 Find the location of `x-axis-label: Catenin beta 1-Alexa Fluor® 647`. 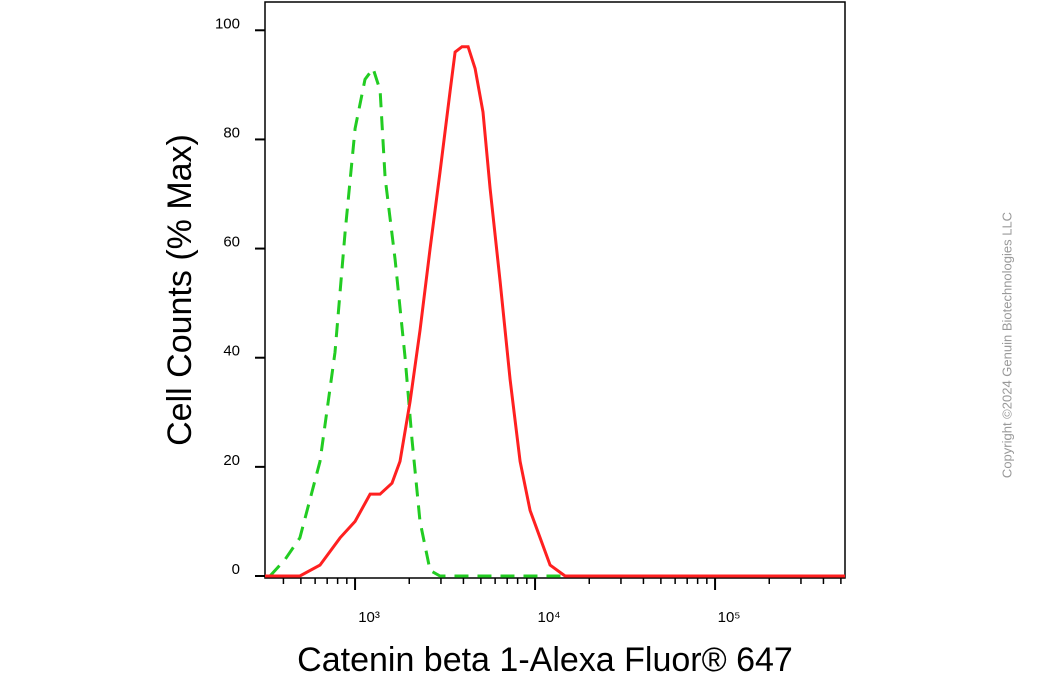

x-axis-label: Catenin beta 1-Alexa Fluor® 647 is located at coordinates (545, 660).